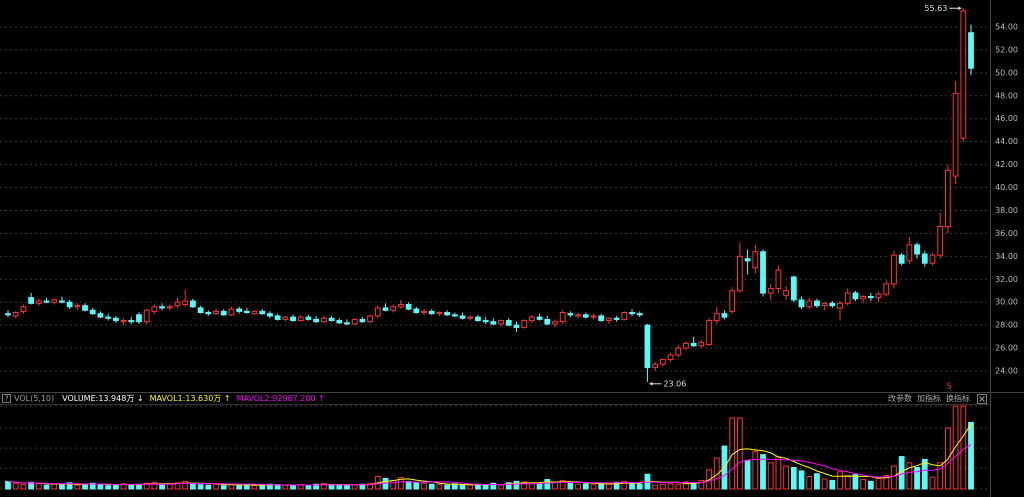  Describe the element at coordinates (1006, 95) in the screenshot. I see `y-tick-label: 48.00` at that location.